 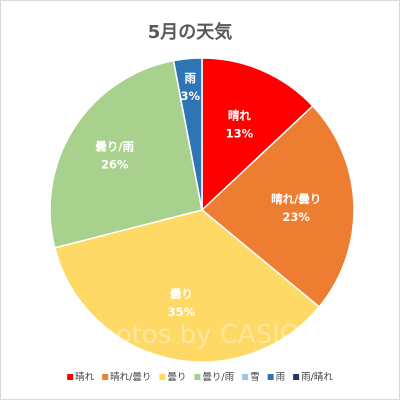 What do you see at coordinates (181, 294) in the screenshot?
I see `slice-category-label: 曇り` at bounding box center [181, 294].